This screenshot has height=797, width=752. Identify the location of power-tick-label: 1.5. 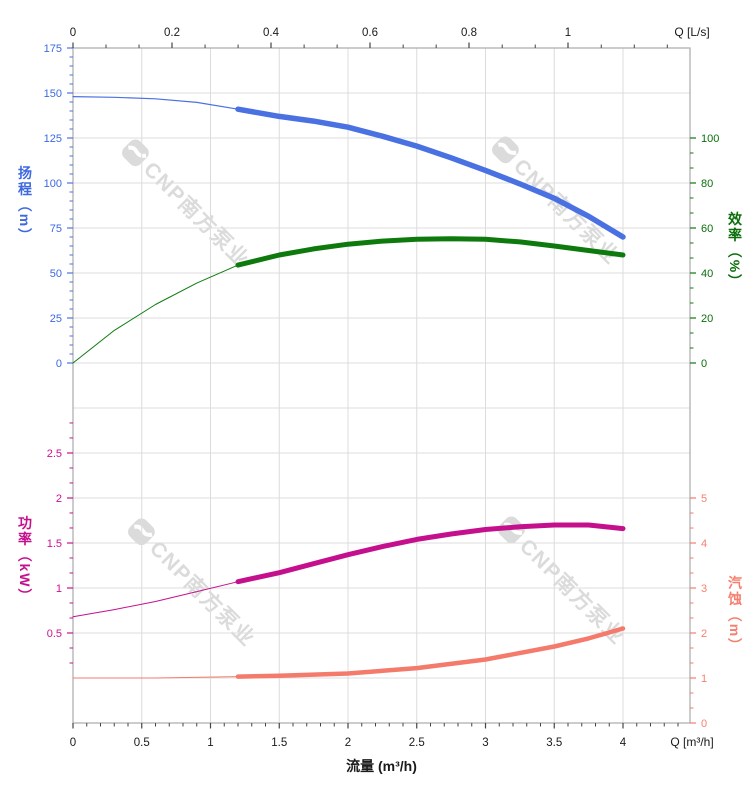
(54, 544).